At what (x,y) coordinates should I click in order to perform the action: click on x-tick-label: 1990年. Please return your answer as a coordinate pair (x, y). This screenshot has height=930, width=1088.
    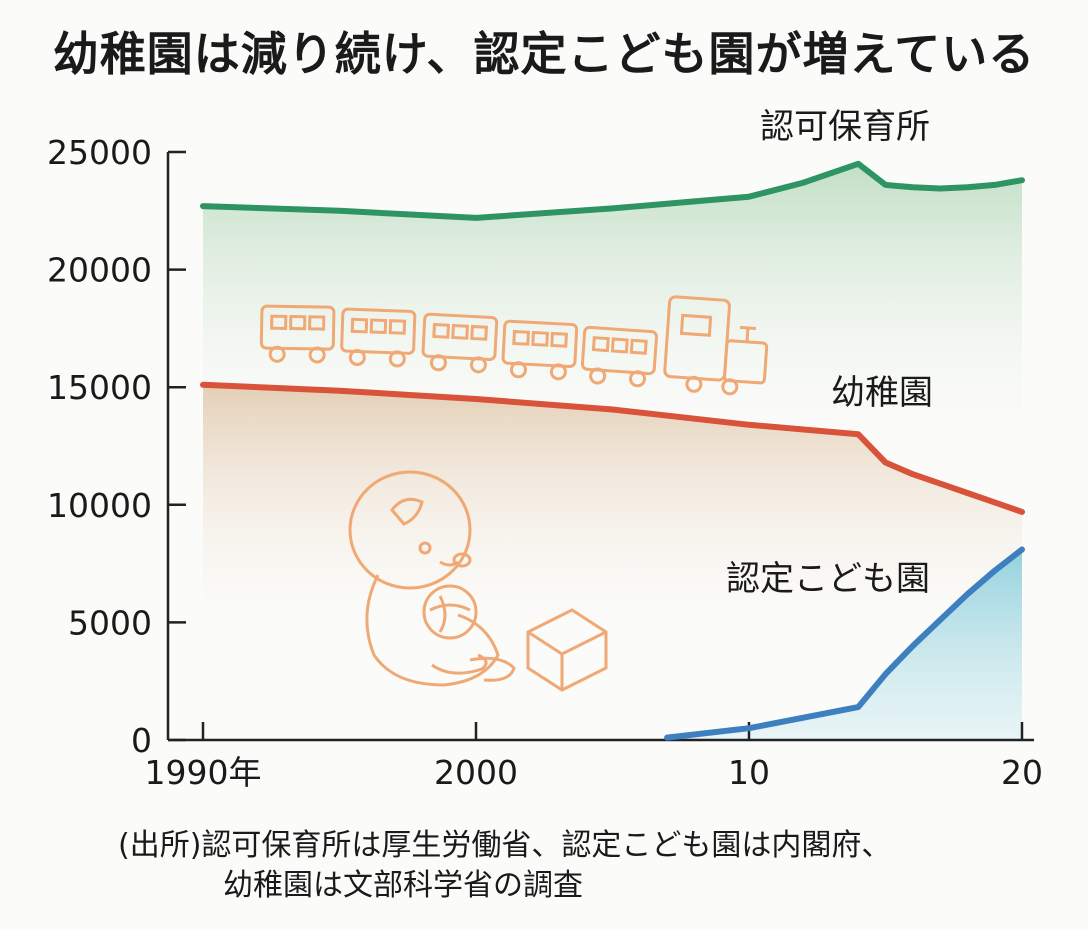
    Looking at the image, I should click on (203, 772).